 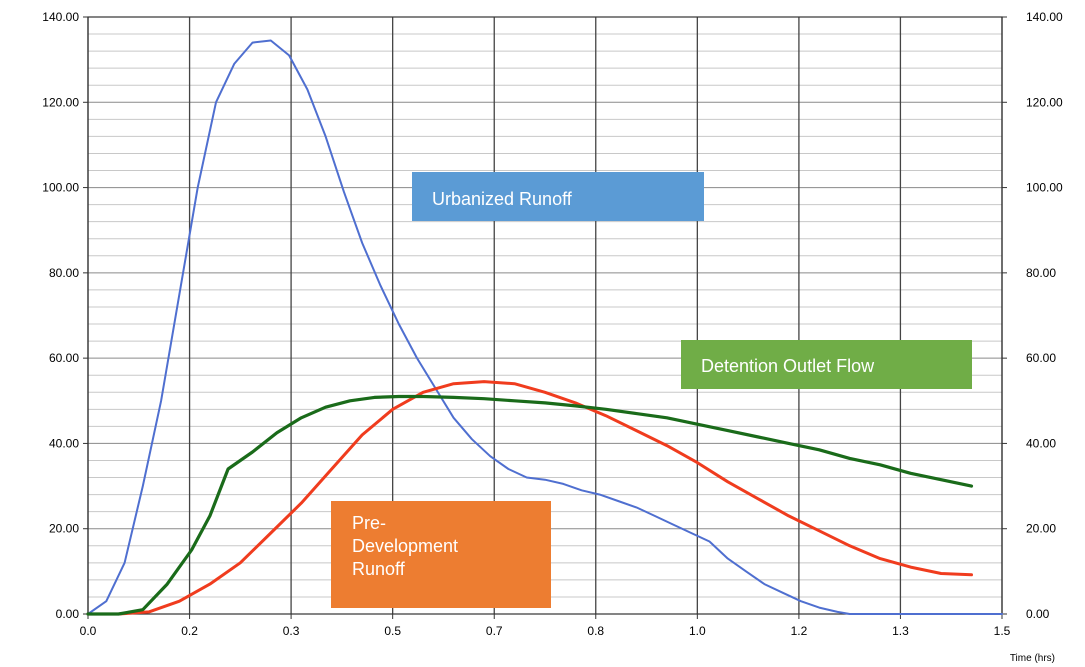 I want to click on y-tick-label-right: 80.00, so click(x=1041, y=273).